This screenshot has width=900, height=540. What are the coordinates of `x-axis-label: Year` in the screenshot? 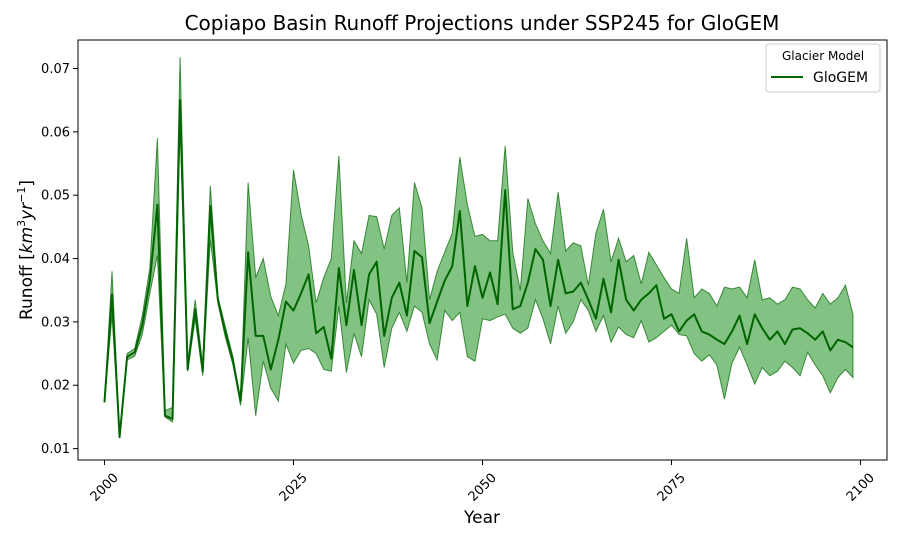 It's located at (481, 518).